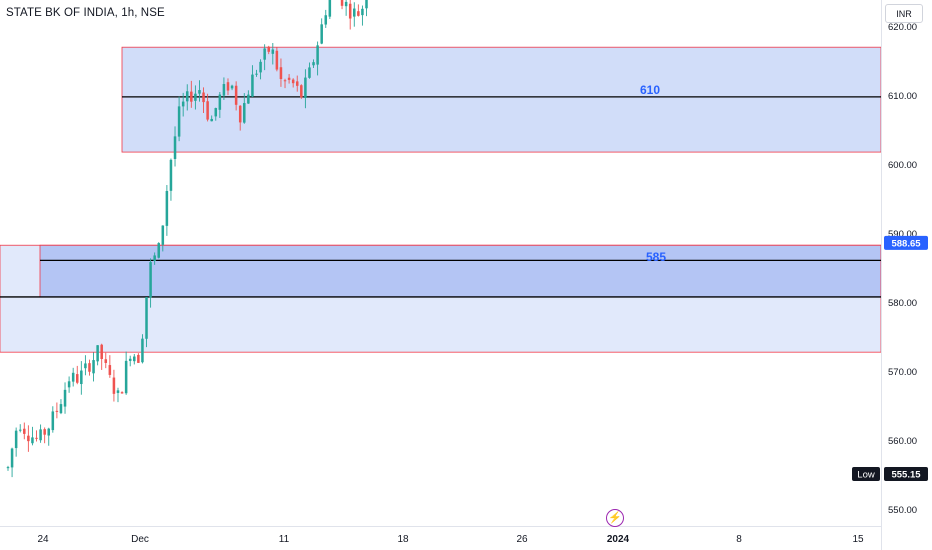  Describe the element at coordinates (522, 539) in the screenshot. I see `x-tick-label: 26` at that location.